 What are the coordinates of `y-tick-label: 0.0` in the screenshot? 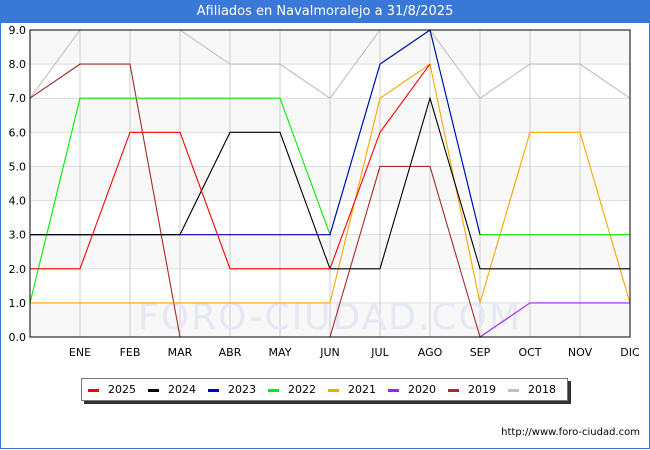 It's located at (18, 337).